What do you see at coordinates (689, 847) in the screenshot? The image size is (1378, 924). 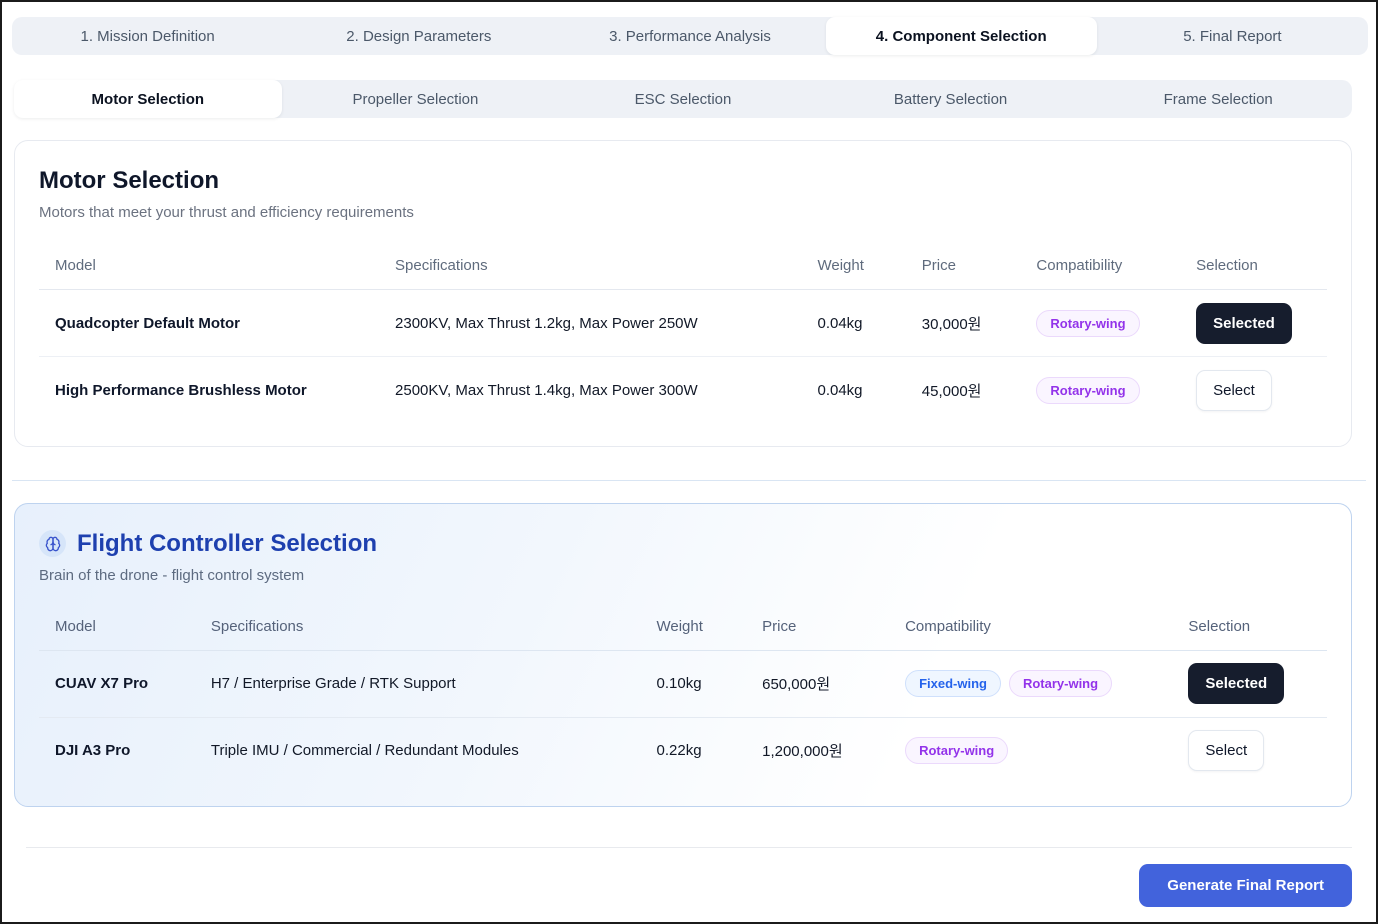 I see `footer-divider` at bounding box center [689, 847].